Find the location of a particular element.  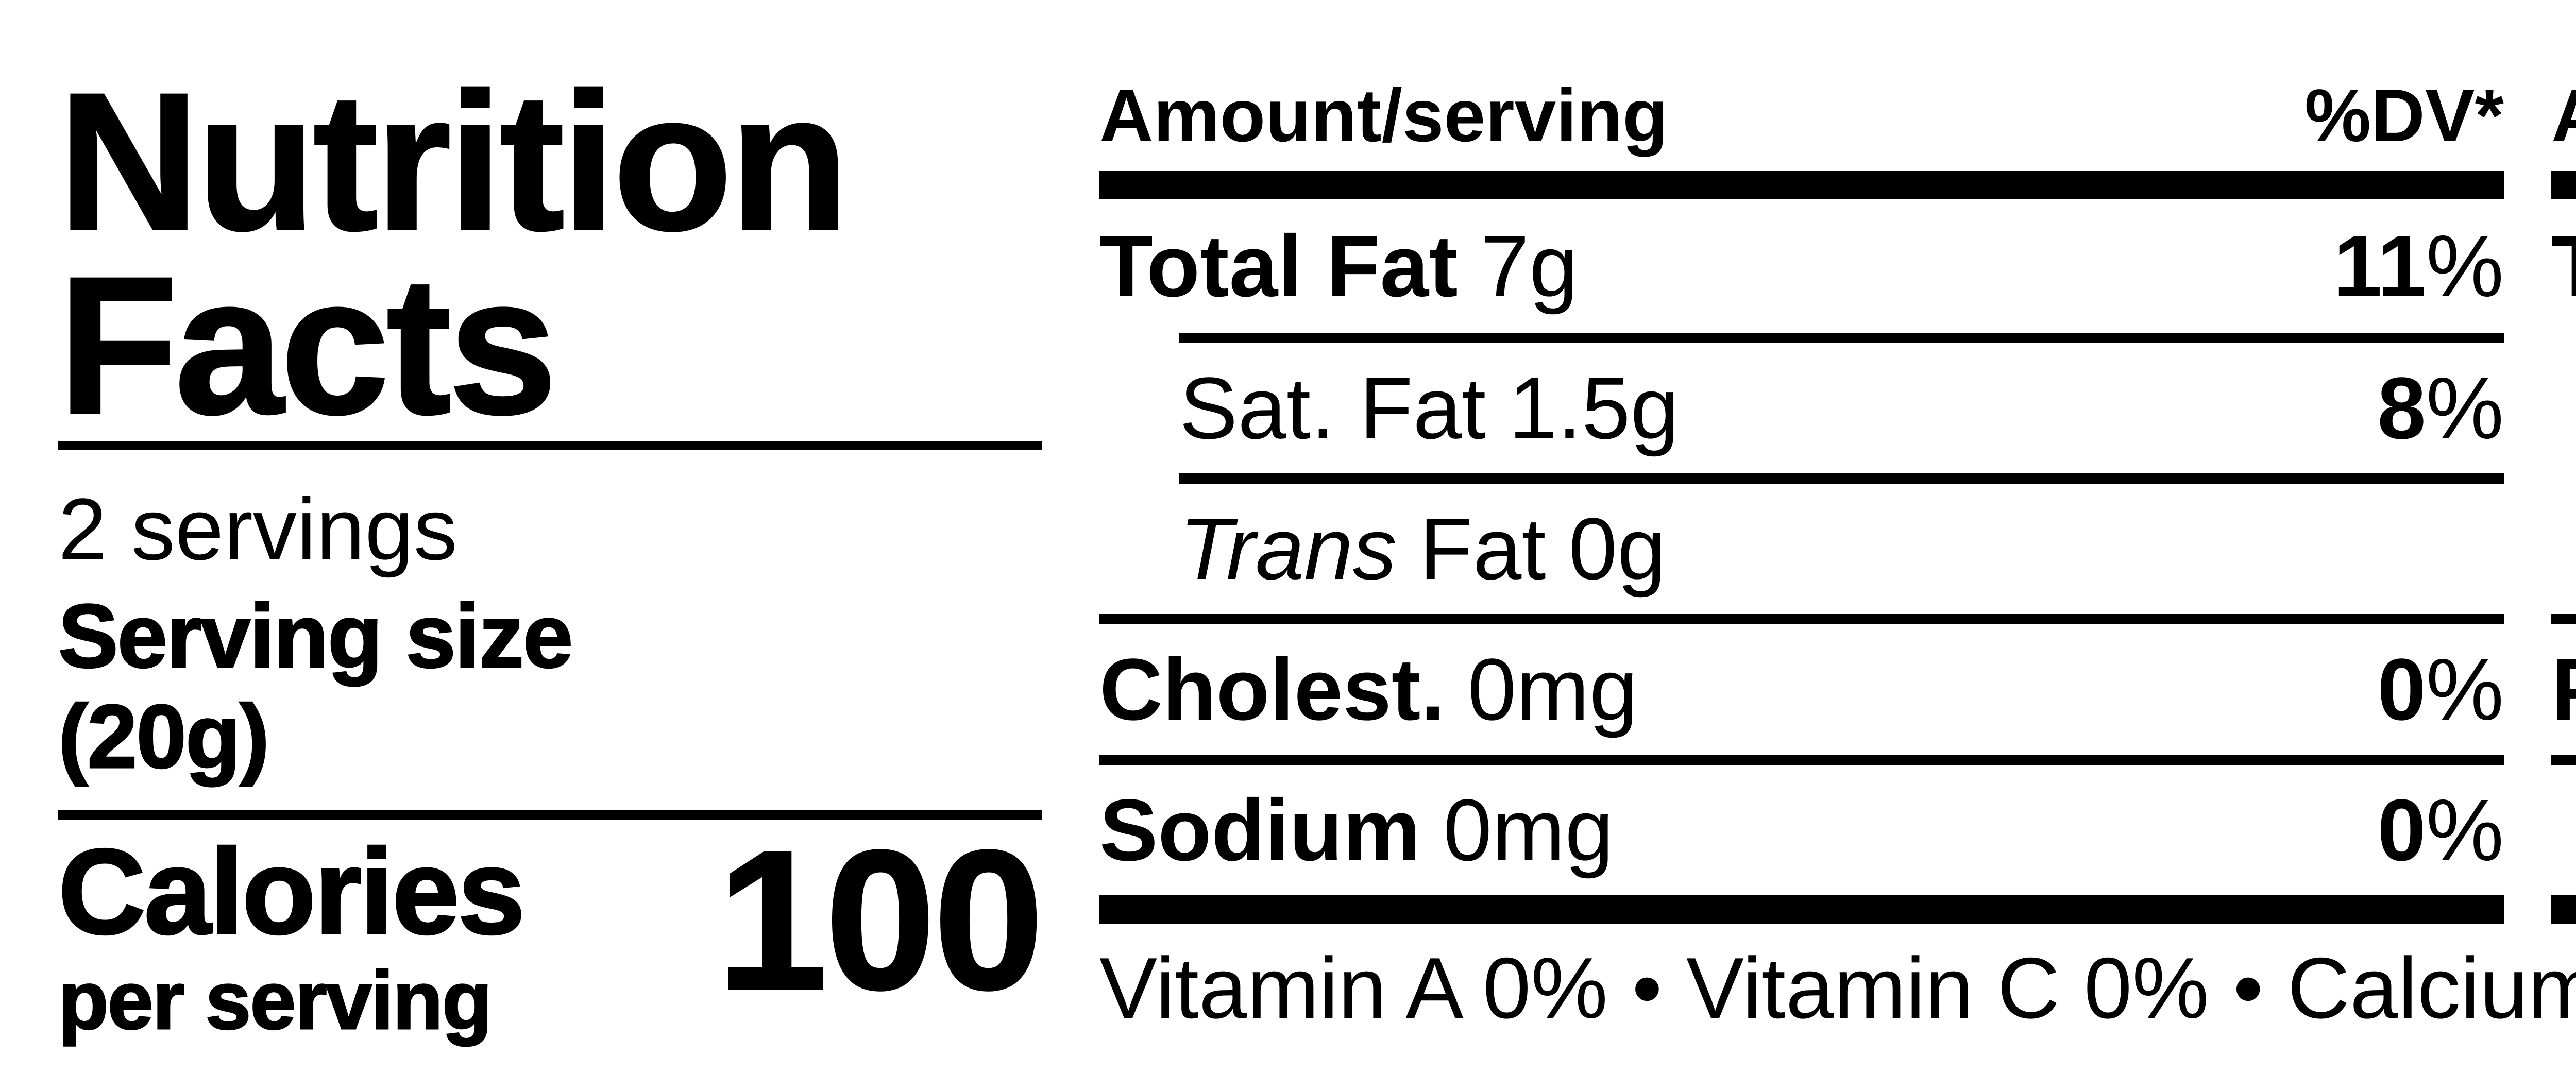

dv-header: %DV* is located at coordinates (2404, 115).